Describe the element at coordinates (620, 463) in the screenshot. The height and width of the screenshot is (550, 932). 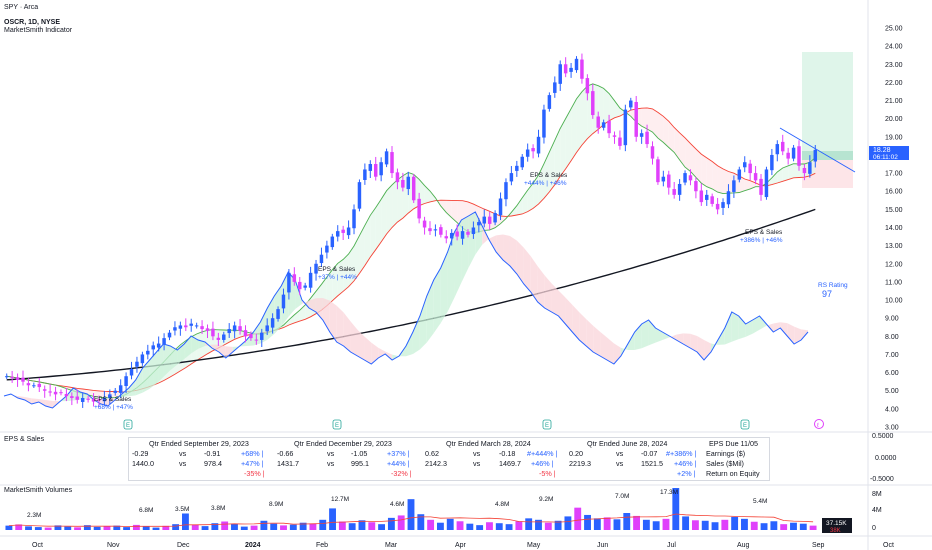
I see `vs-label: vs` at that location.